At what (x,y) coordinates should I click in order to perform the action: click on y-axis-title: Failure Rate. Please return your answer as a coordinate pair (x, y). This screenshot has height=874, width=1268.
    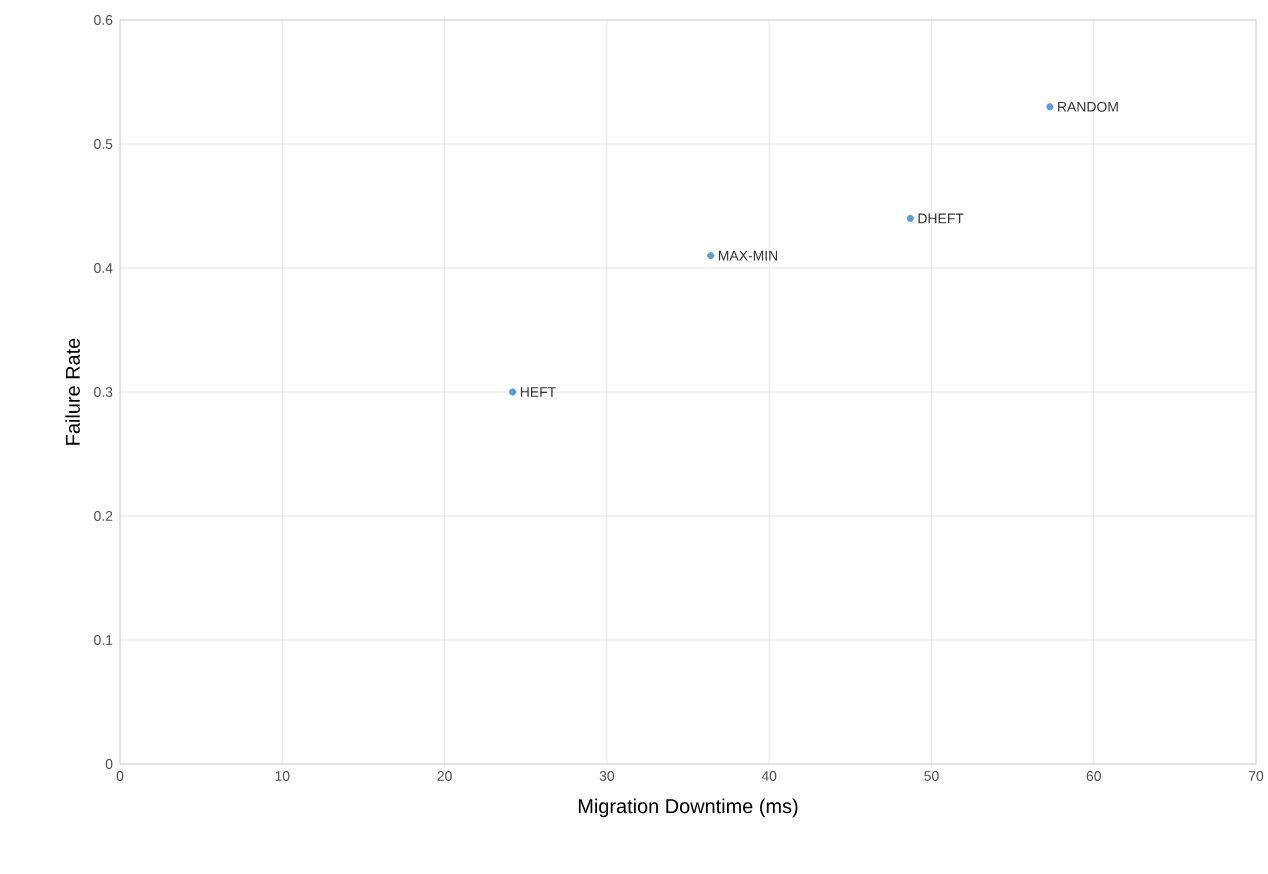
    Looking at the image, I should click on (72, 391).